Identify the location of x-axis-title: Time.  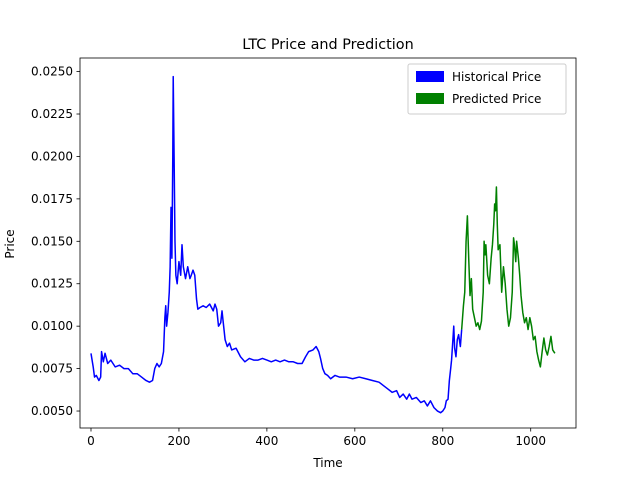
(327, 463).